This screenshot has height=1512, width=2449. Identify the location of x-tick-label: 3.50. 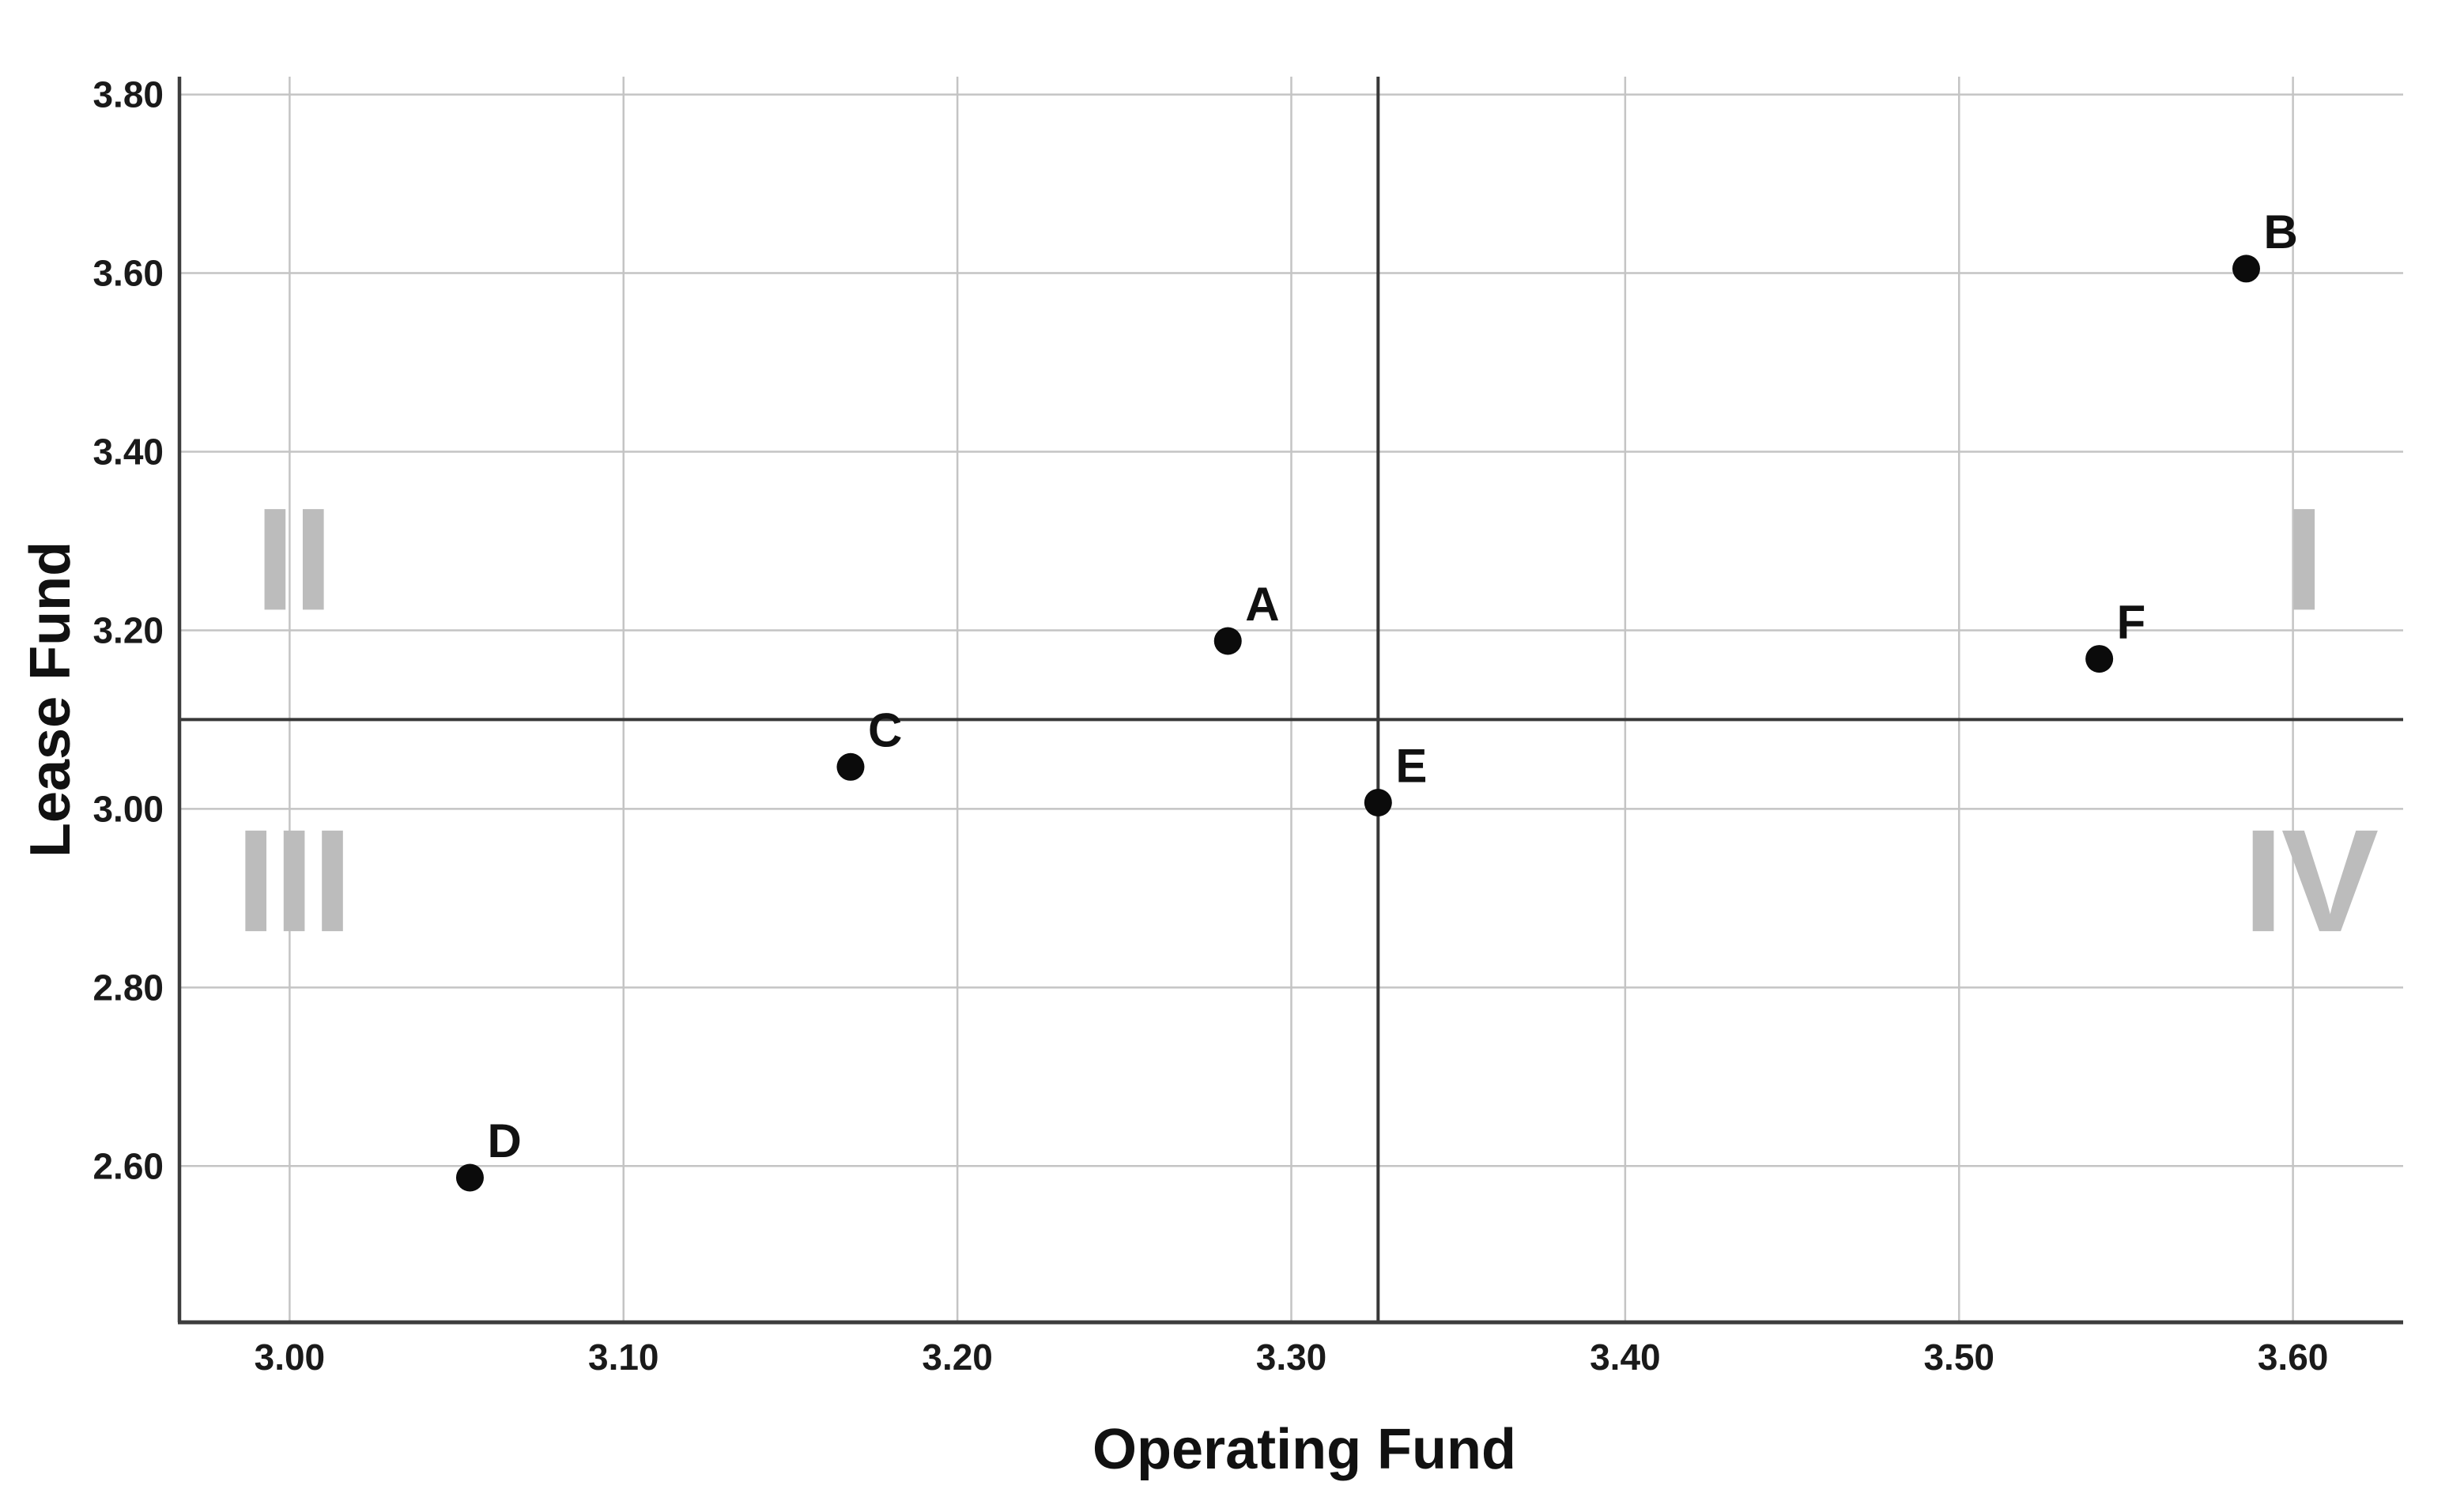
(1959, 1357).